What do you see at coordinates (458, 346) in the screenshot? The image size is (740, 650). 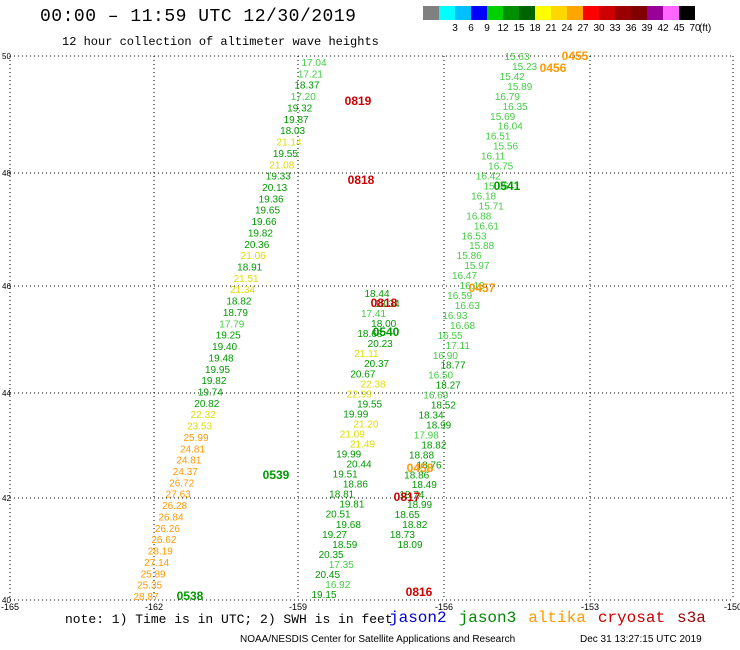 I see `wave-height-value: 17.11` at bounding box center [458, 346].